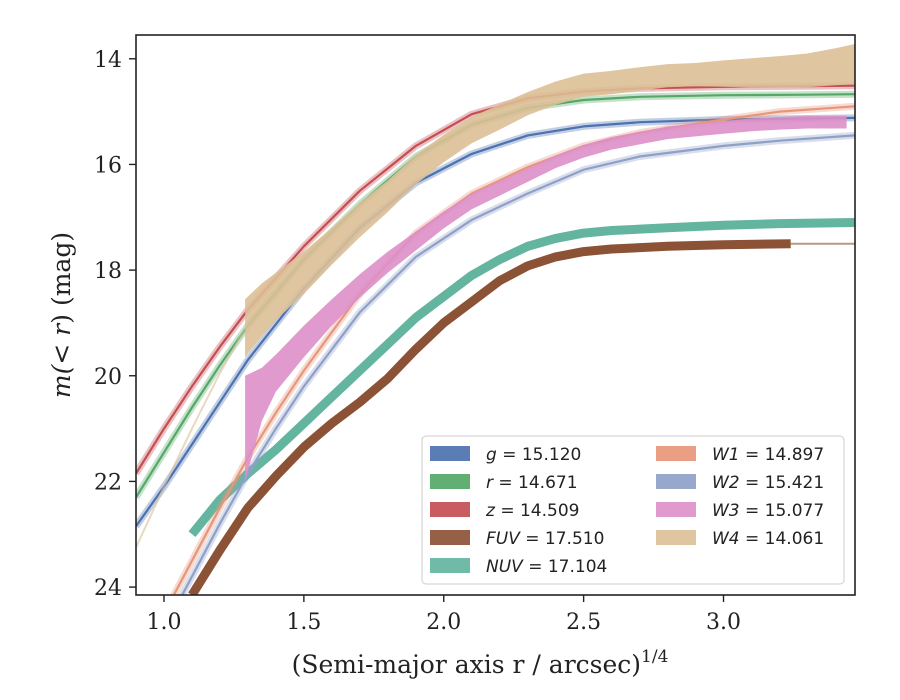 The height and width of the screenshot is (700, 900). I want to click on legend-box, so click(633, 510).